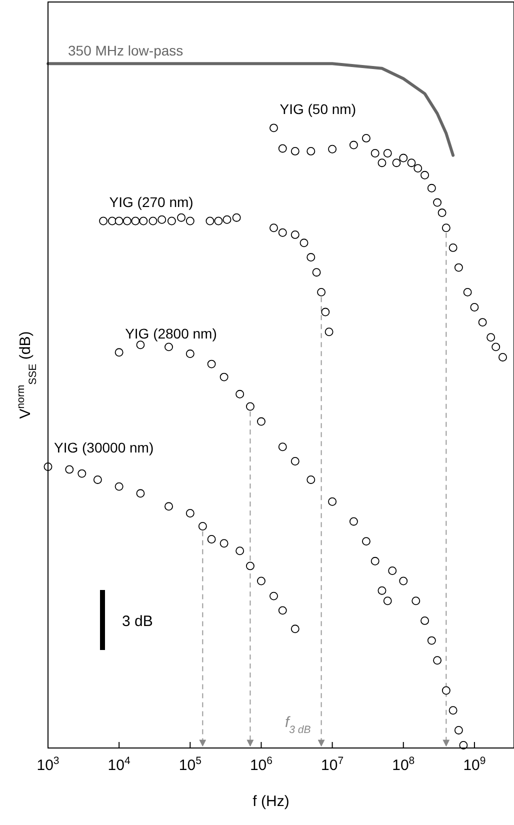 This screenshot has width=514, height=825. Describe the element at coordinates (137, 621) in the screenshot. I see `annotation: 3 dB` at that location.